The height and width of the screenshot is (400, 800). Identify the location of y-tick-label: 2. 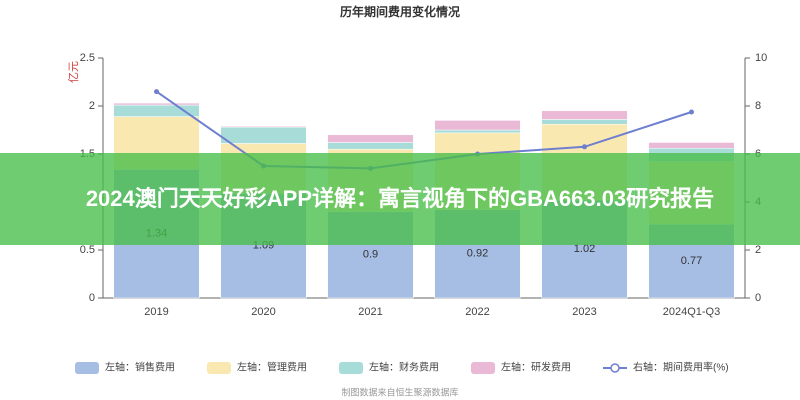
(92, 106).